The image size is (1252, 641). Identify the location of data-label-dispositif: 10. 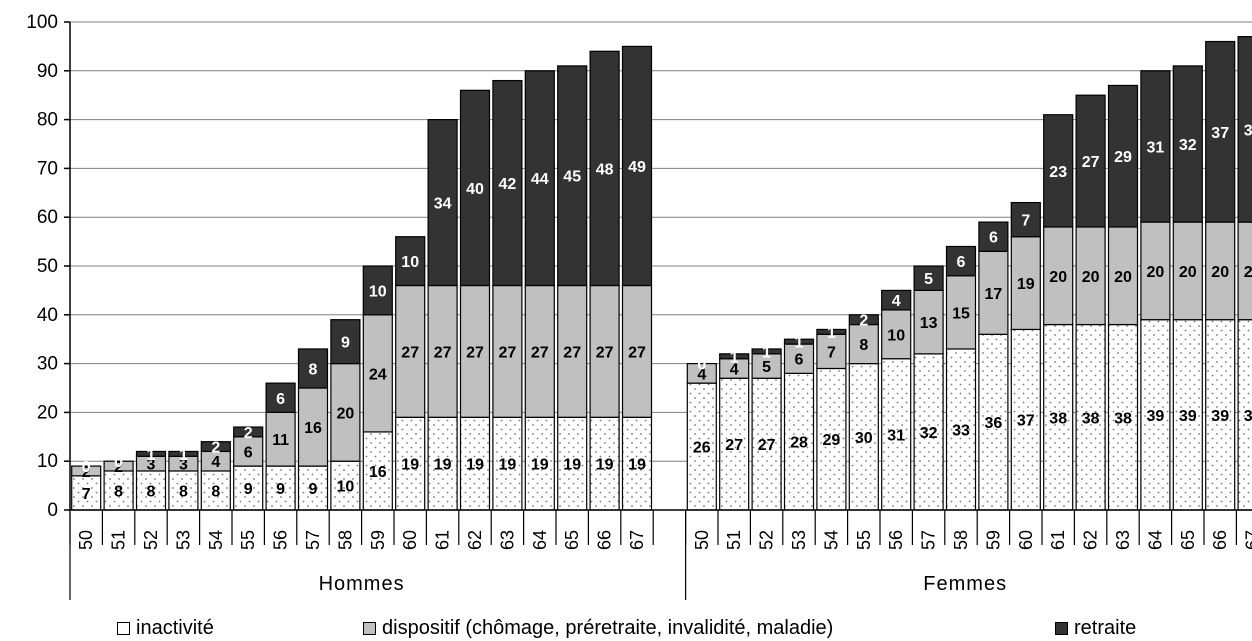
(896, 335).